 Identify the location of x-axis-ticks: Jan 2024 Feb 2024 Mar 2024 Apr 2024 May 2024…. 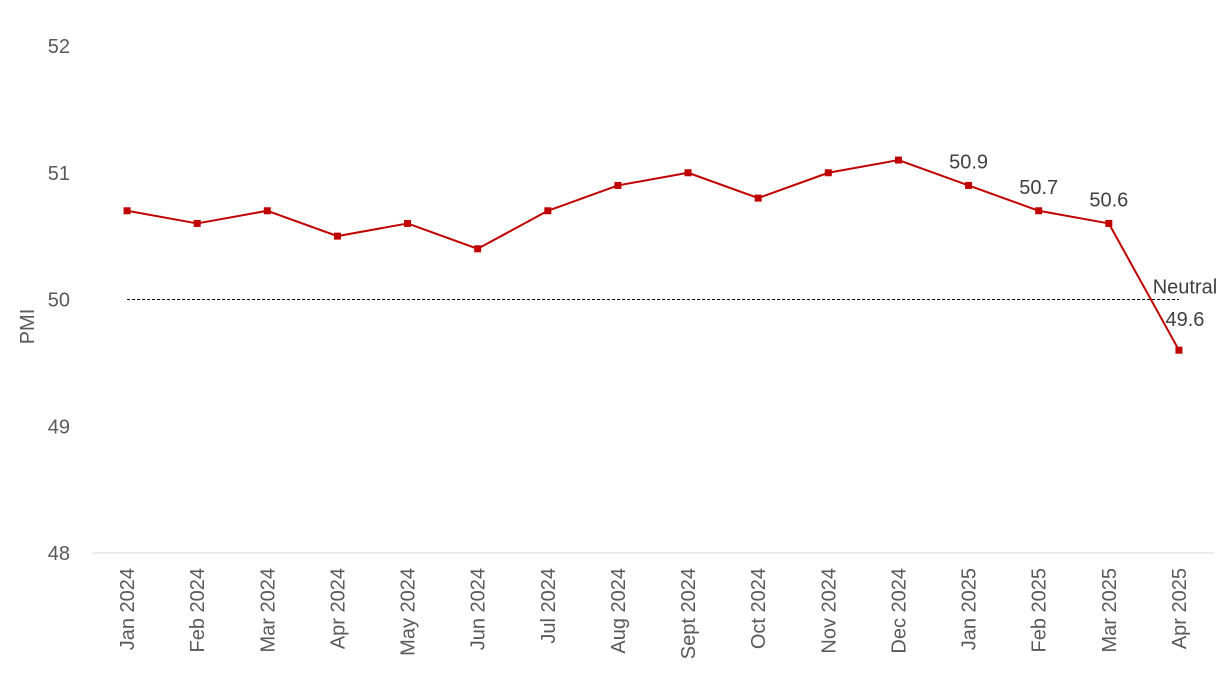
(654, 613).